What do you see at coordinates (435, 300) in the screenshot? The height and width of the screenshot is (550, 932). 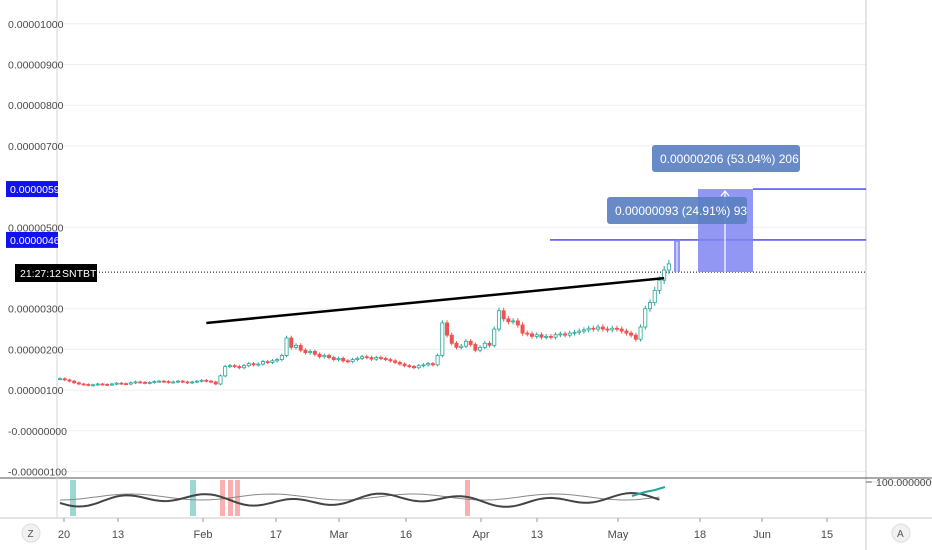 I see `trendline` at bounding box center [435, 300].